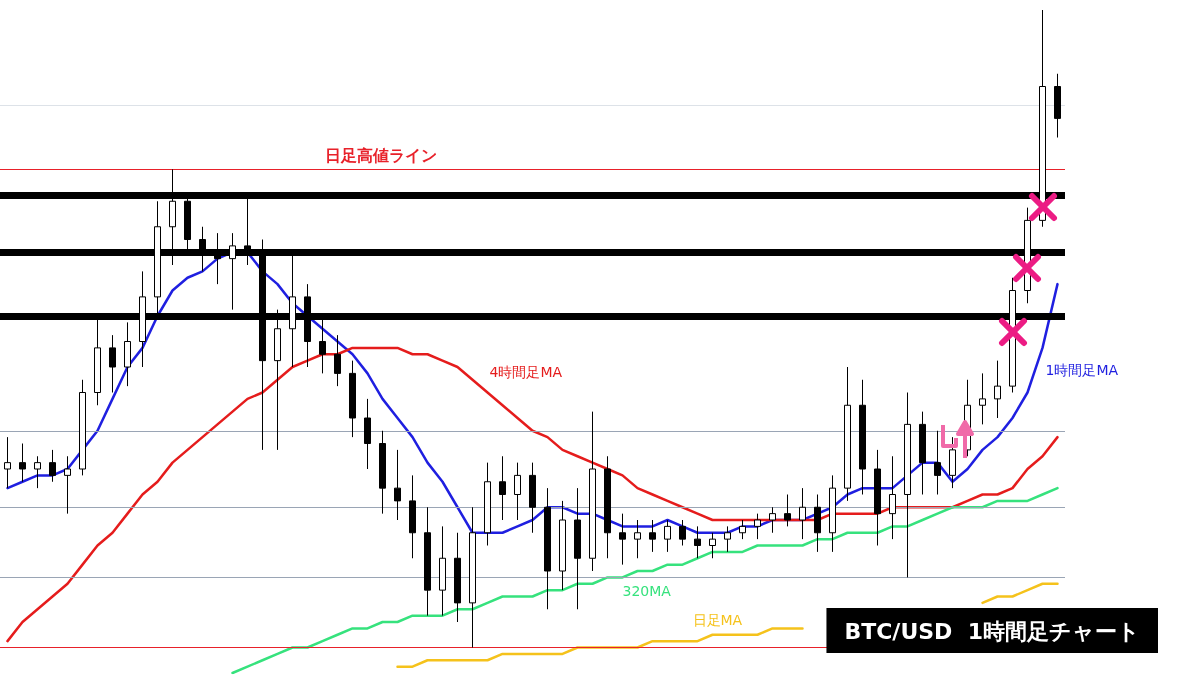 The height and width of the screenshot is (675, 1200). I want to click on series-label: 1時間足MA, so click(1082, 369).